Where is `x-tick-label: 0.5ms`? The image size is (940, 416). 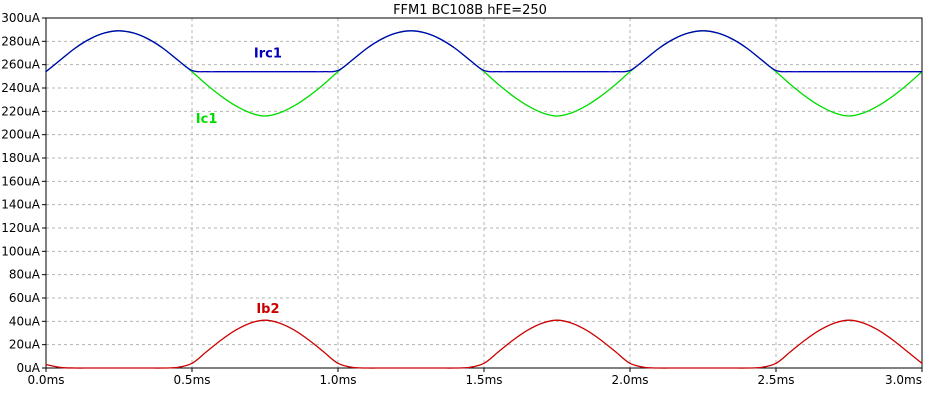 x-tick-label: 0.5ms is located at coordinates (191, 380).